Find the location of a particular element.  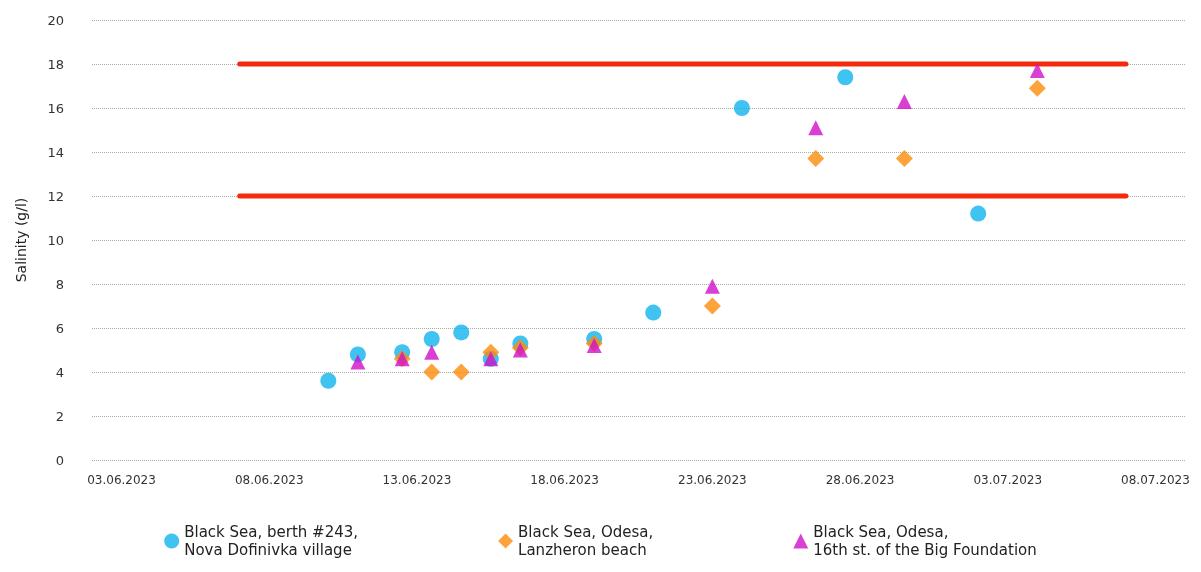

x-tick-label: 03.07.2023 is located at coordinates (1008, 480).